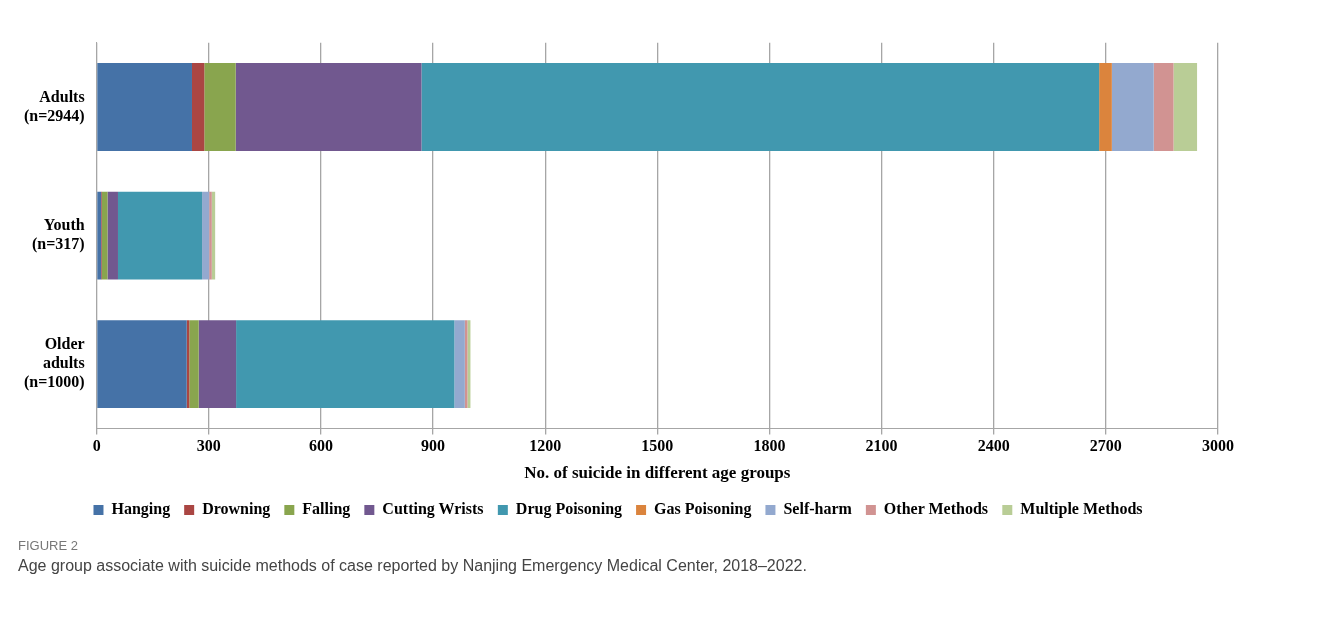  I want to click on x-tick-label: 600, so click(320, 446).